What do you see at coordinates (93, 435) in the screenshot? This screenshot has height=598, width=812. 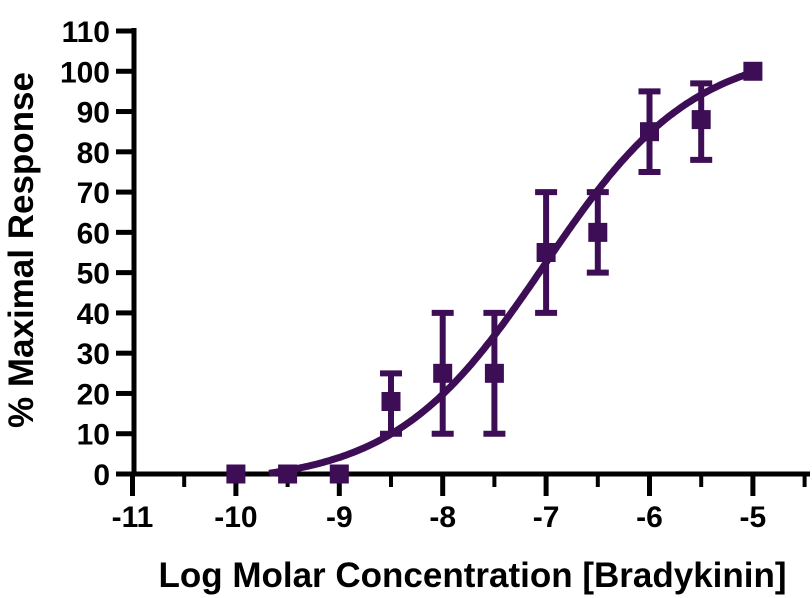 I see `y-tick-label: 10` at bounding box center [93, 435].